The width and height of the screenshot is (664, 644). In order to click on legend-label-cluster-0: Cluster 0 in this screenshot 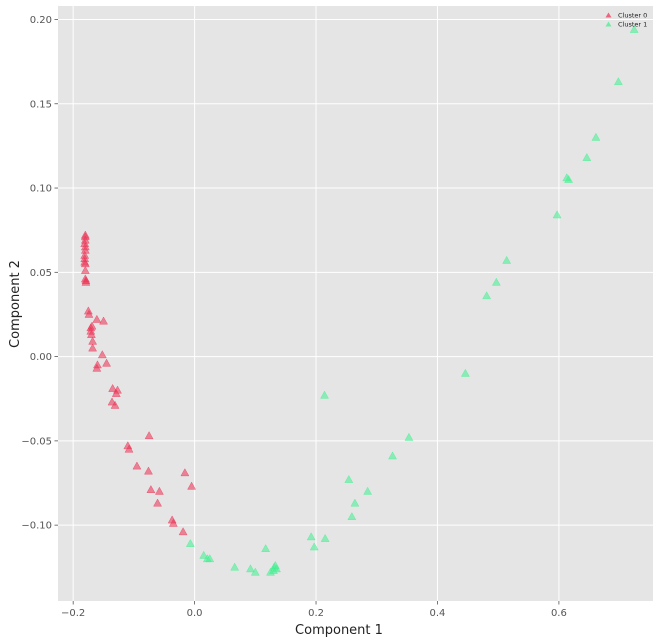, I will do `click(632, 16)`.